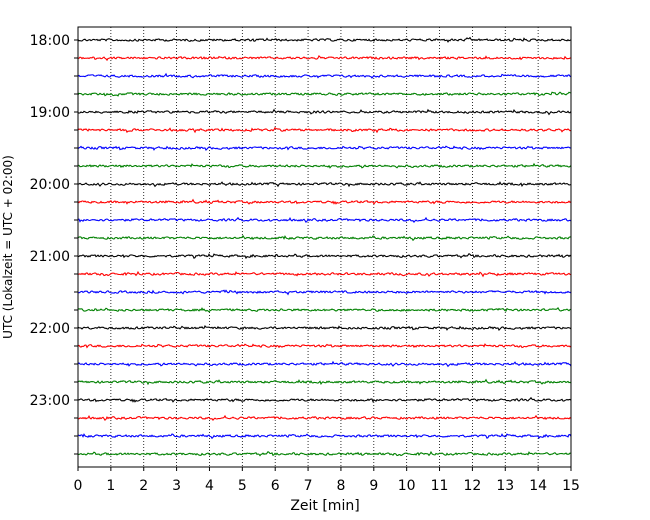  I want to click on y-axis: 18:00 19:00 20:00 21:00 22:00 23:00, so click(54, 244).